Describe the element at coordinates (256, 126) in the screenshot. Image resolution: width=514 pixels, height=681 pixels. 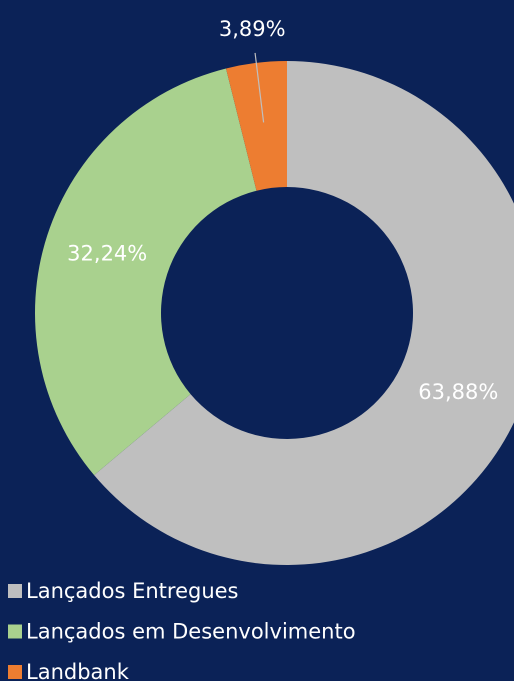
I see `slice` at that location.